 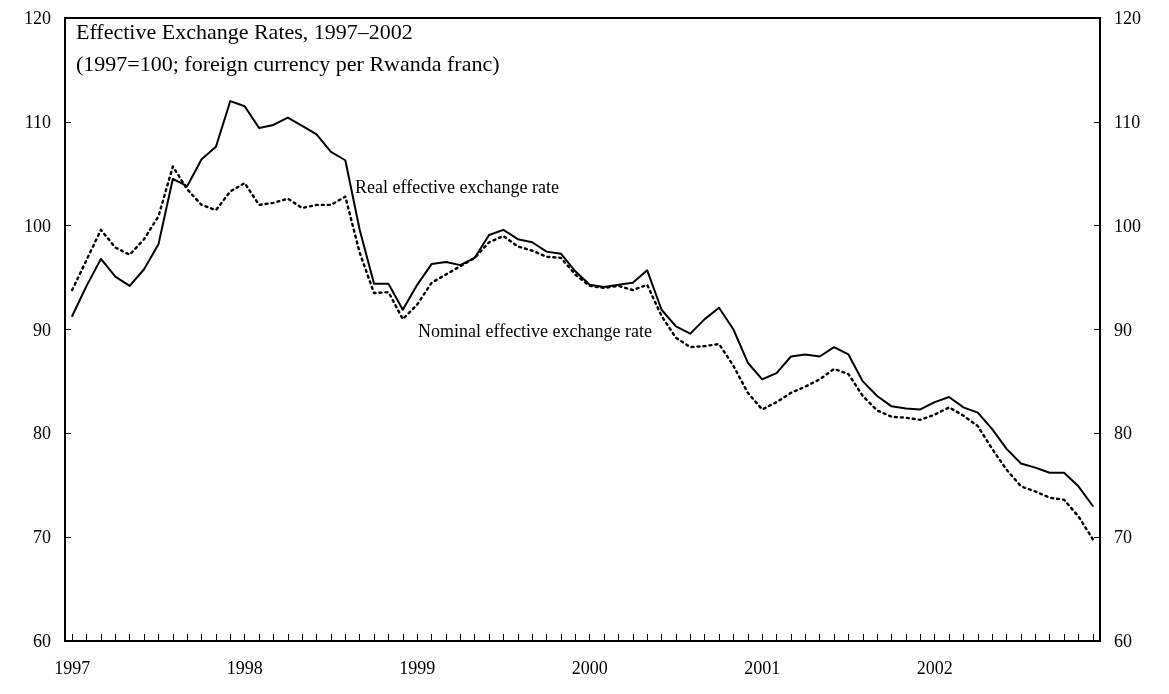 I want to click on y2-tick-label: 60, so click(x=1123, y=641).